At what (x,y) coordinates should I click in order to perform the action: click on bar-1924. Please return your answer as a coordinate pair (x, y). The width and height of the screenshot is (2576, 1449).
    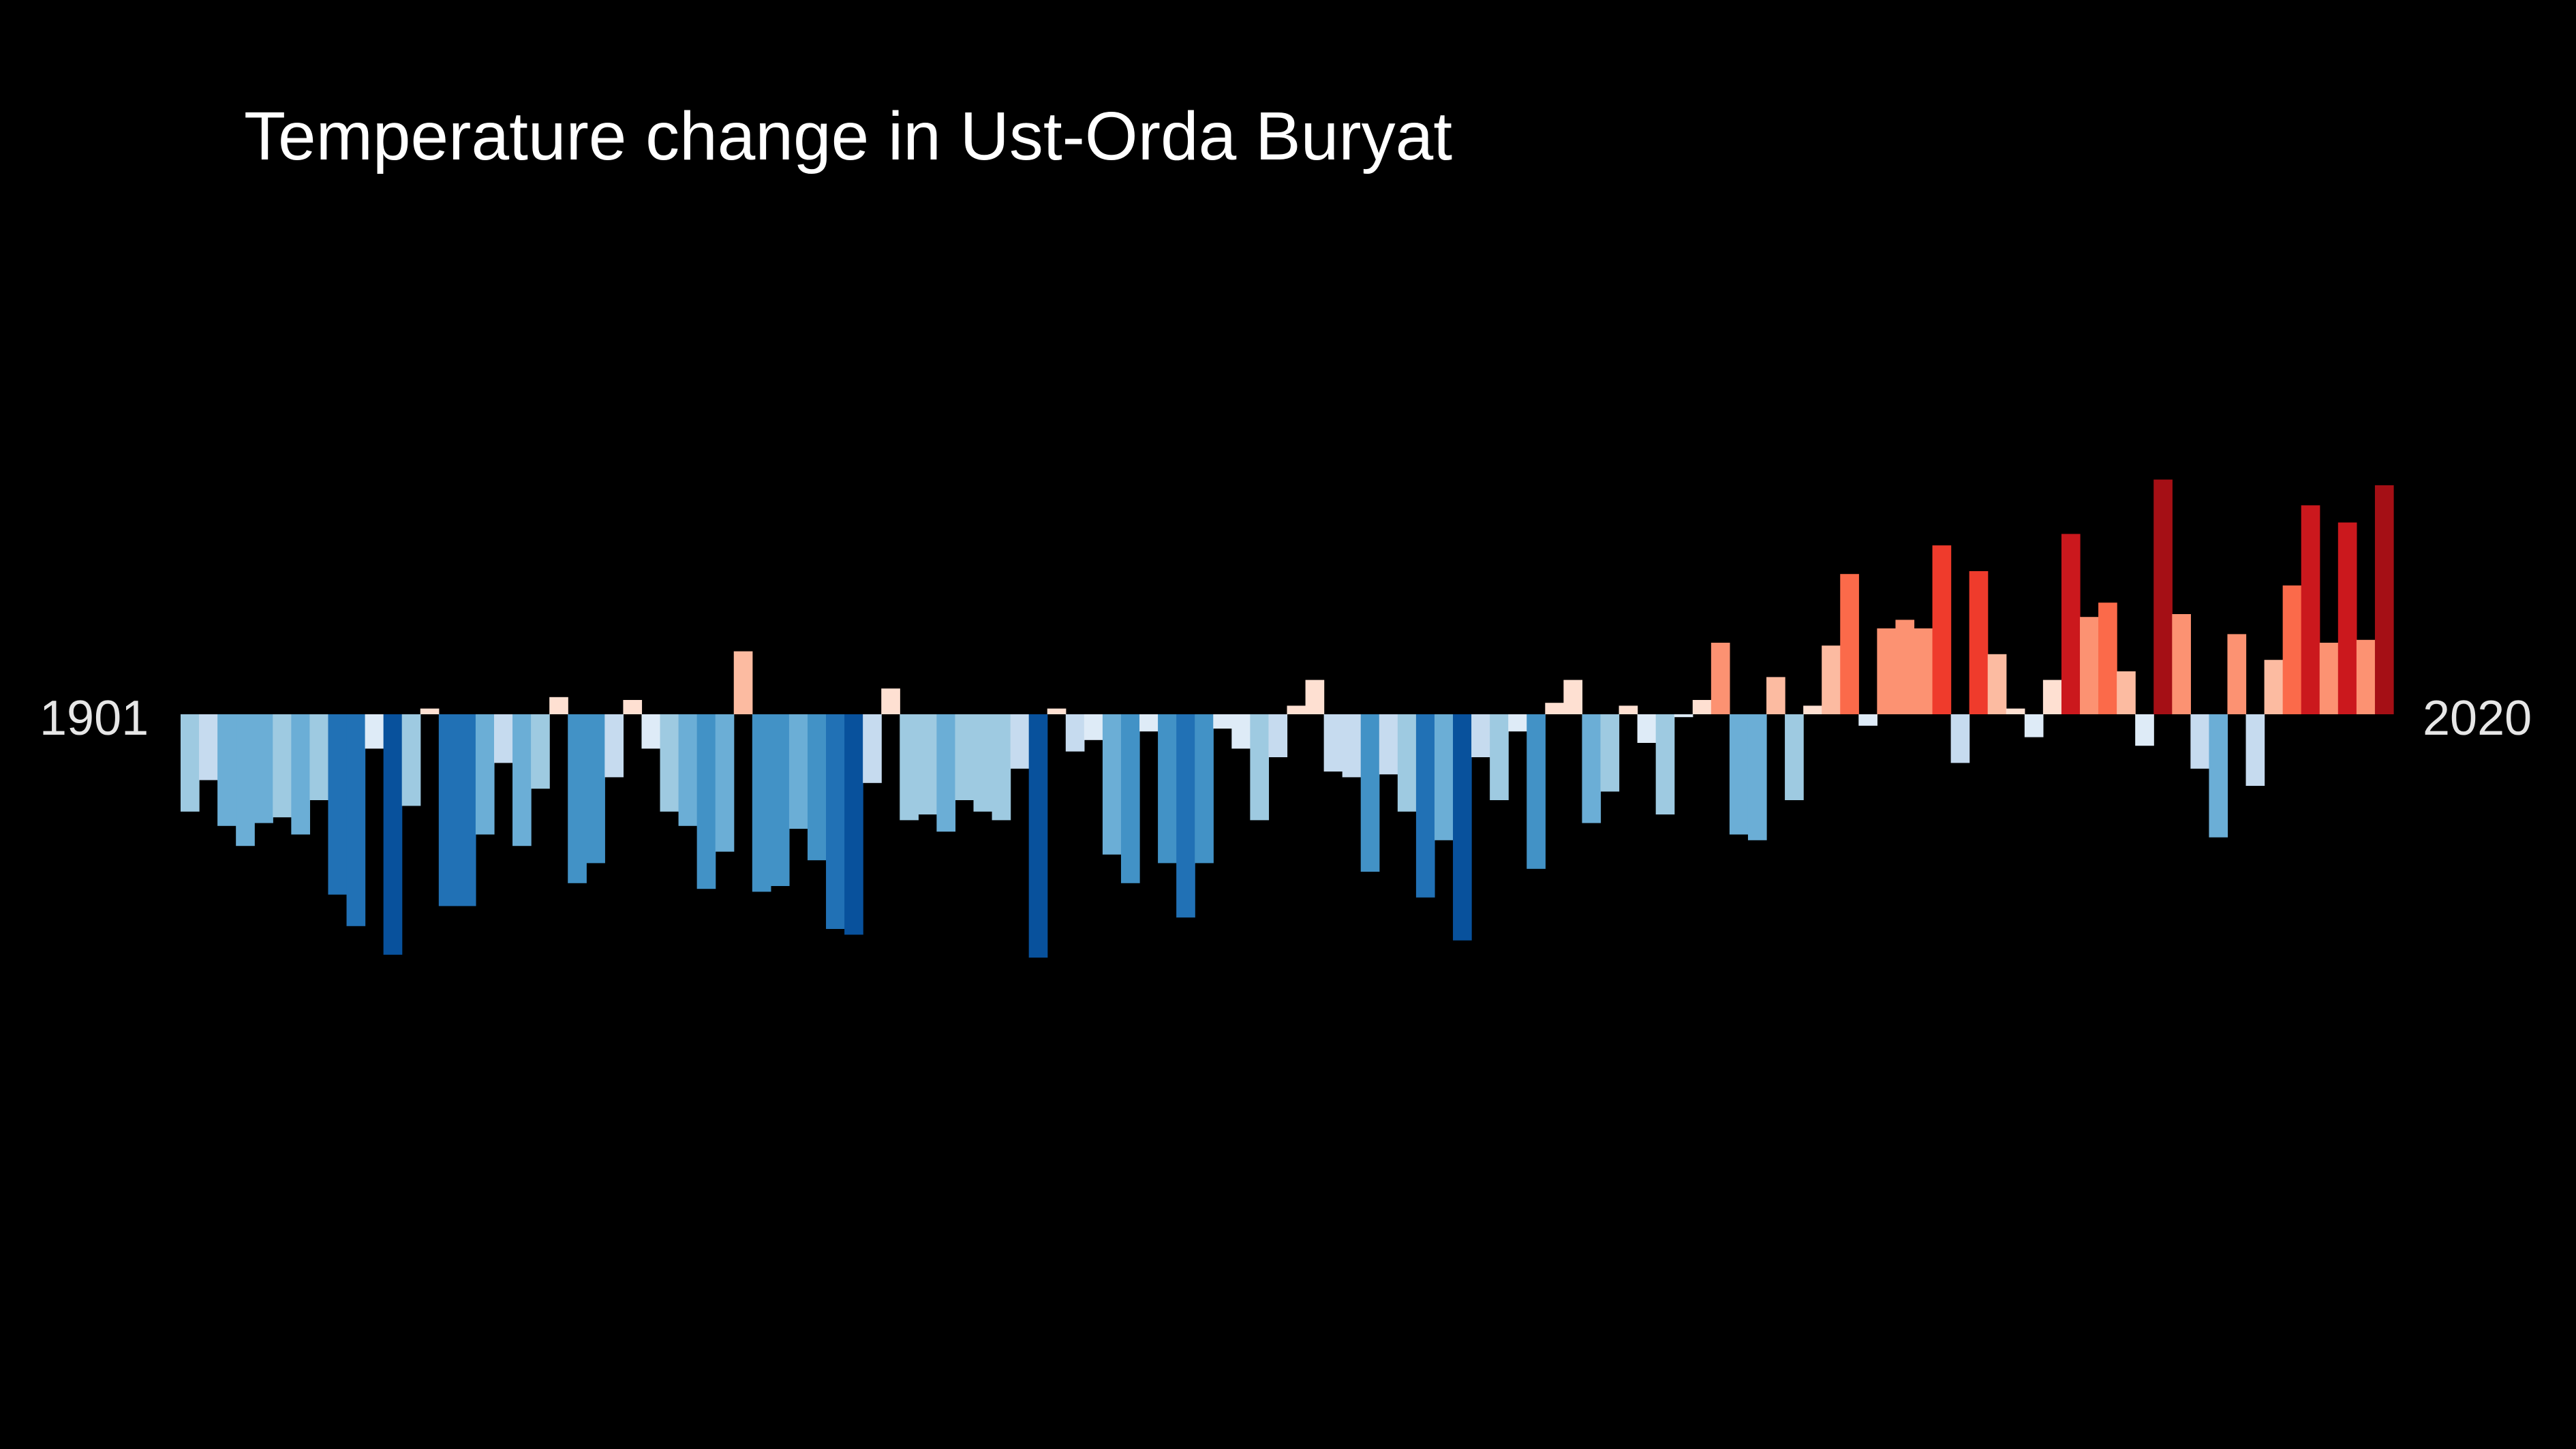
    Looking at the image, I should click on (614, 746).